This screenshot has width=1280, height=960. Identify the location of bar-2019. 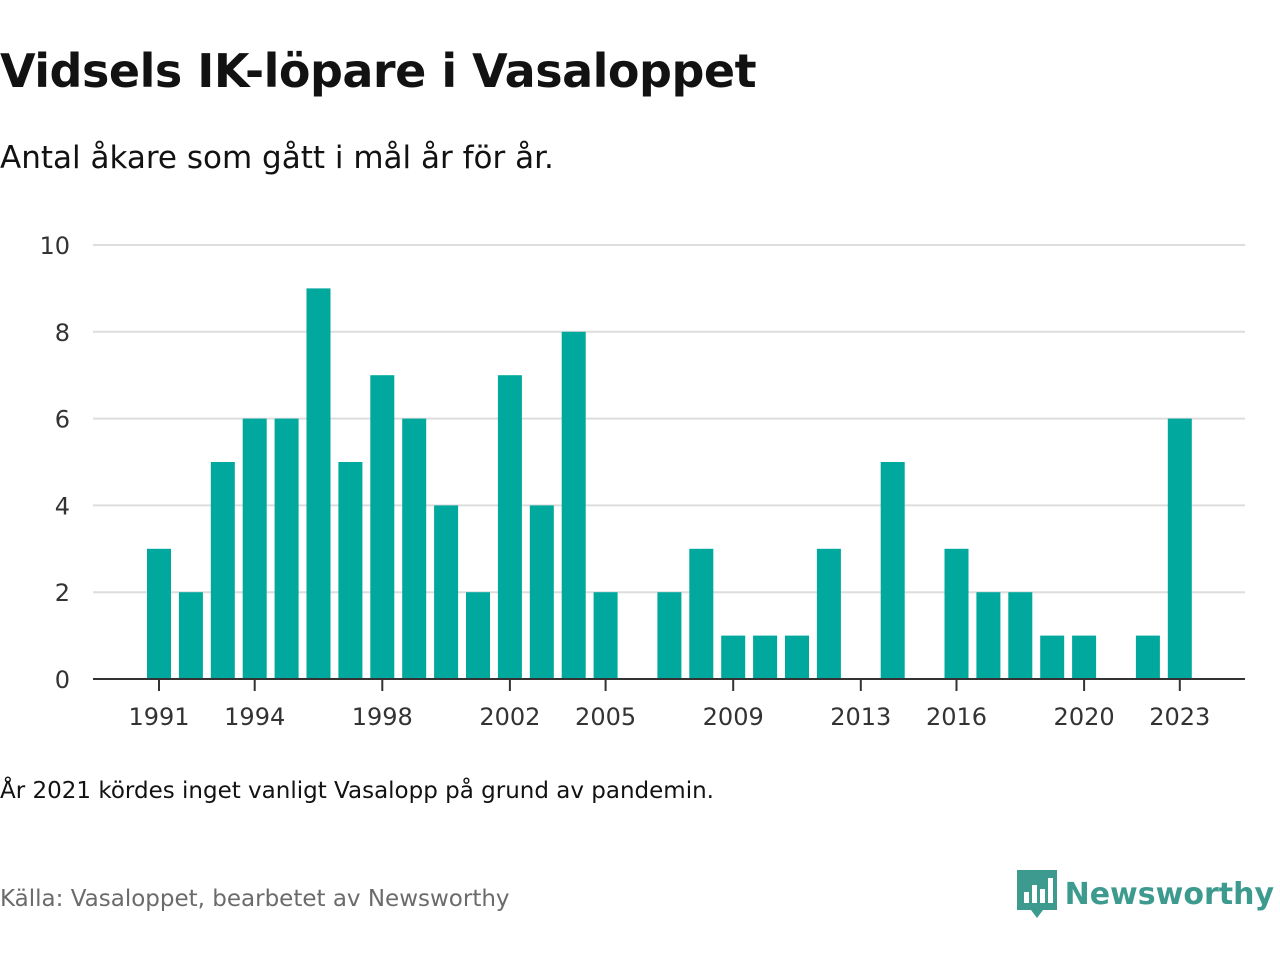
(1052, 657).